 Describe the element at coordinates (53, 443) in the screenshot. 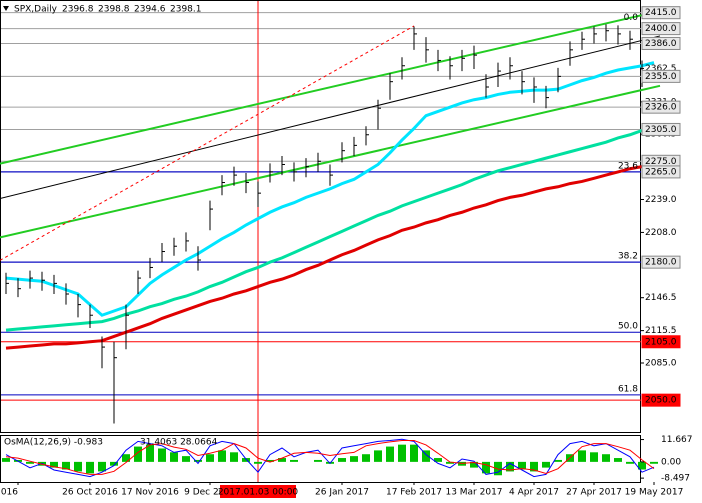

I see `osc-title: OsMA(12,26,9) -0.983` at that location.